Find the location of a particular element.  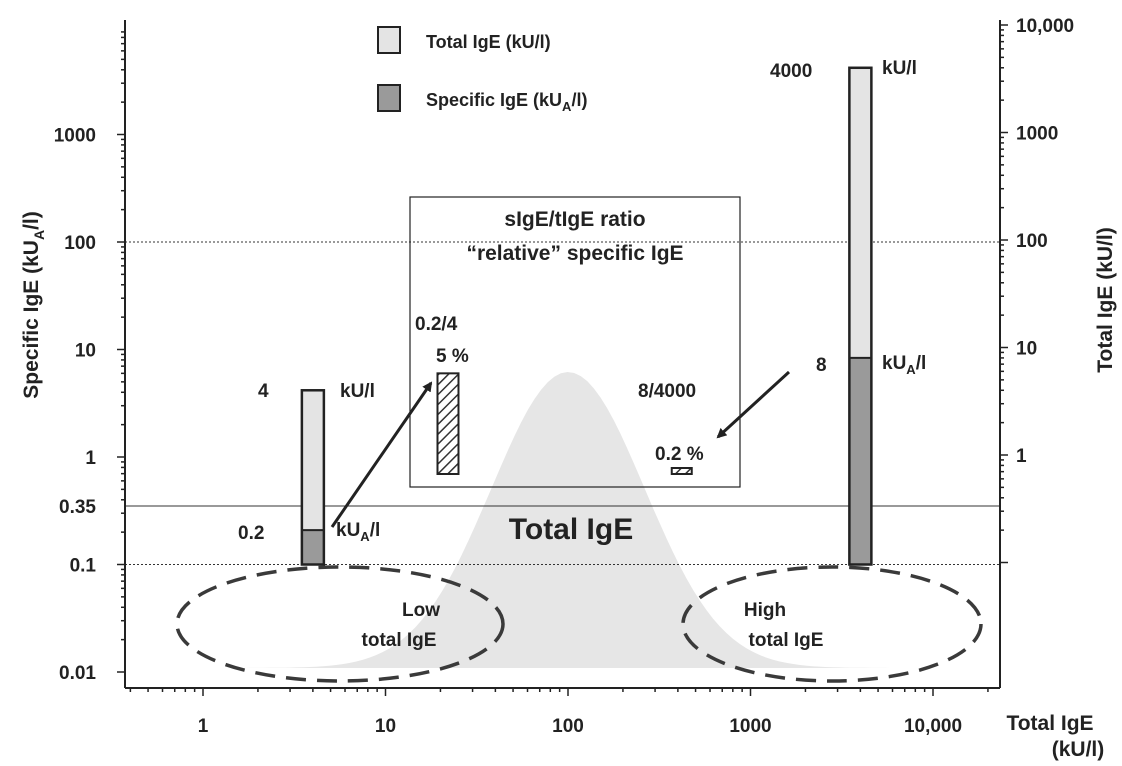

high-bar-specific-unit-end: /l is located at coordinates (921, 363).